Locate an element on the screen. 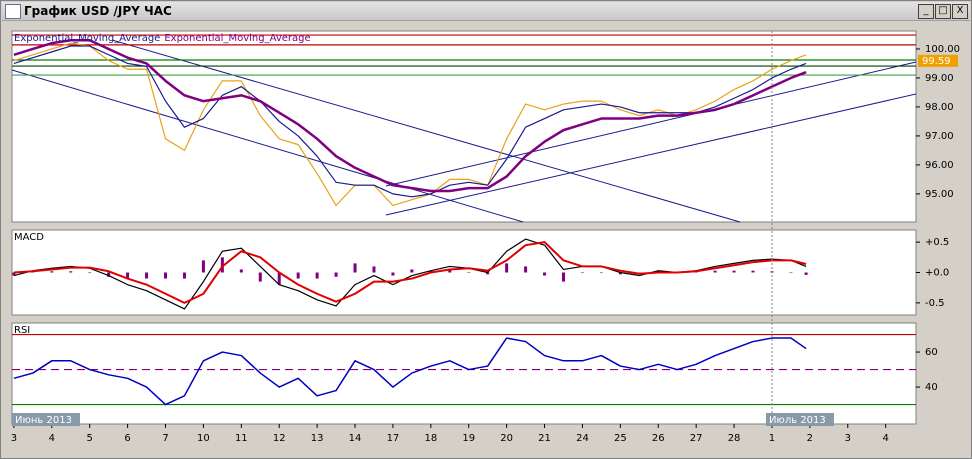 This screenshot has height=459, width=972. month-label: Июль 2013 is located at coordinates (797, 420).